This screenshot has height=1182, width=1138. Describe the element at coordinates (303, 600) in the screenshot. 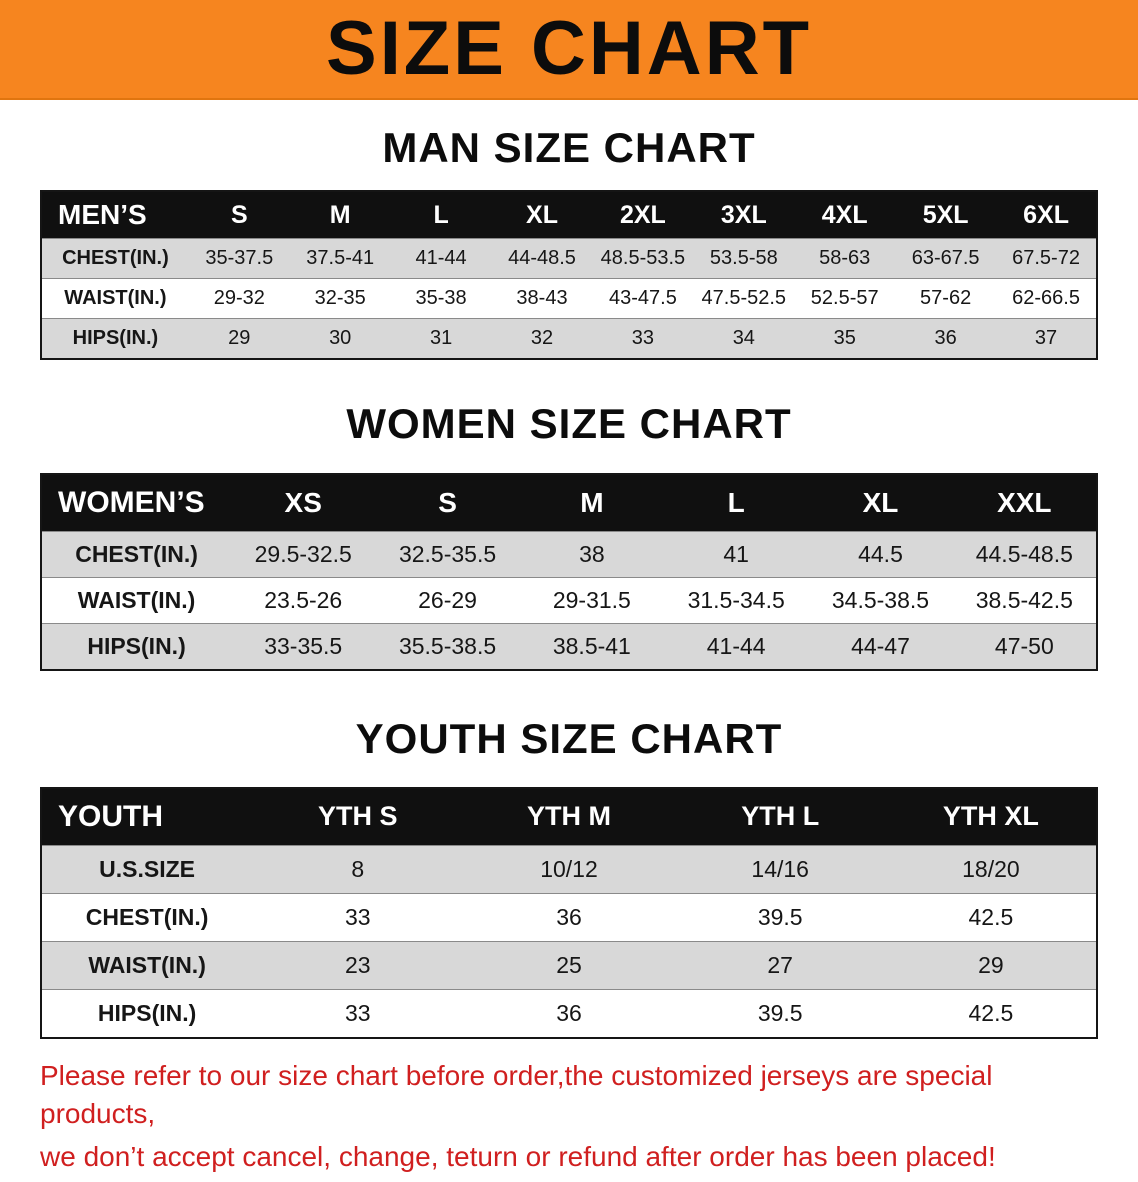

I see `table-cell: 23.5-26` at that location.